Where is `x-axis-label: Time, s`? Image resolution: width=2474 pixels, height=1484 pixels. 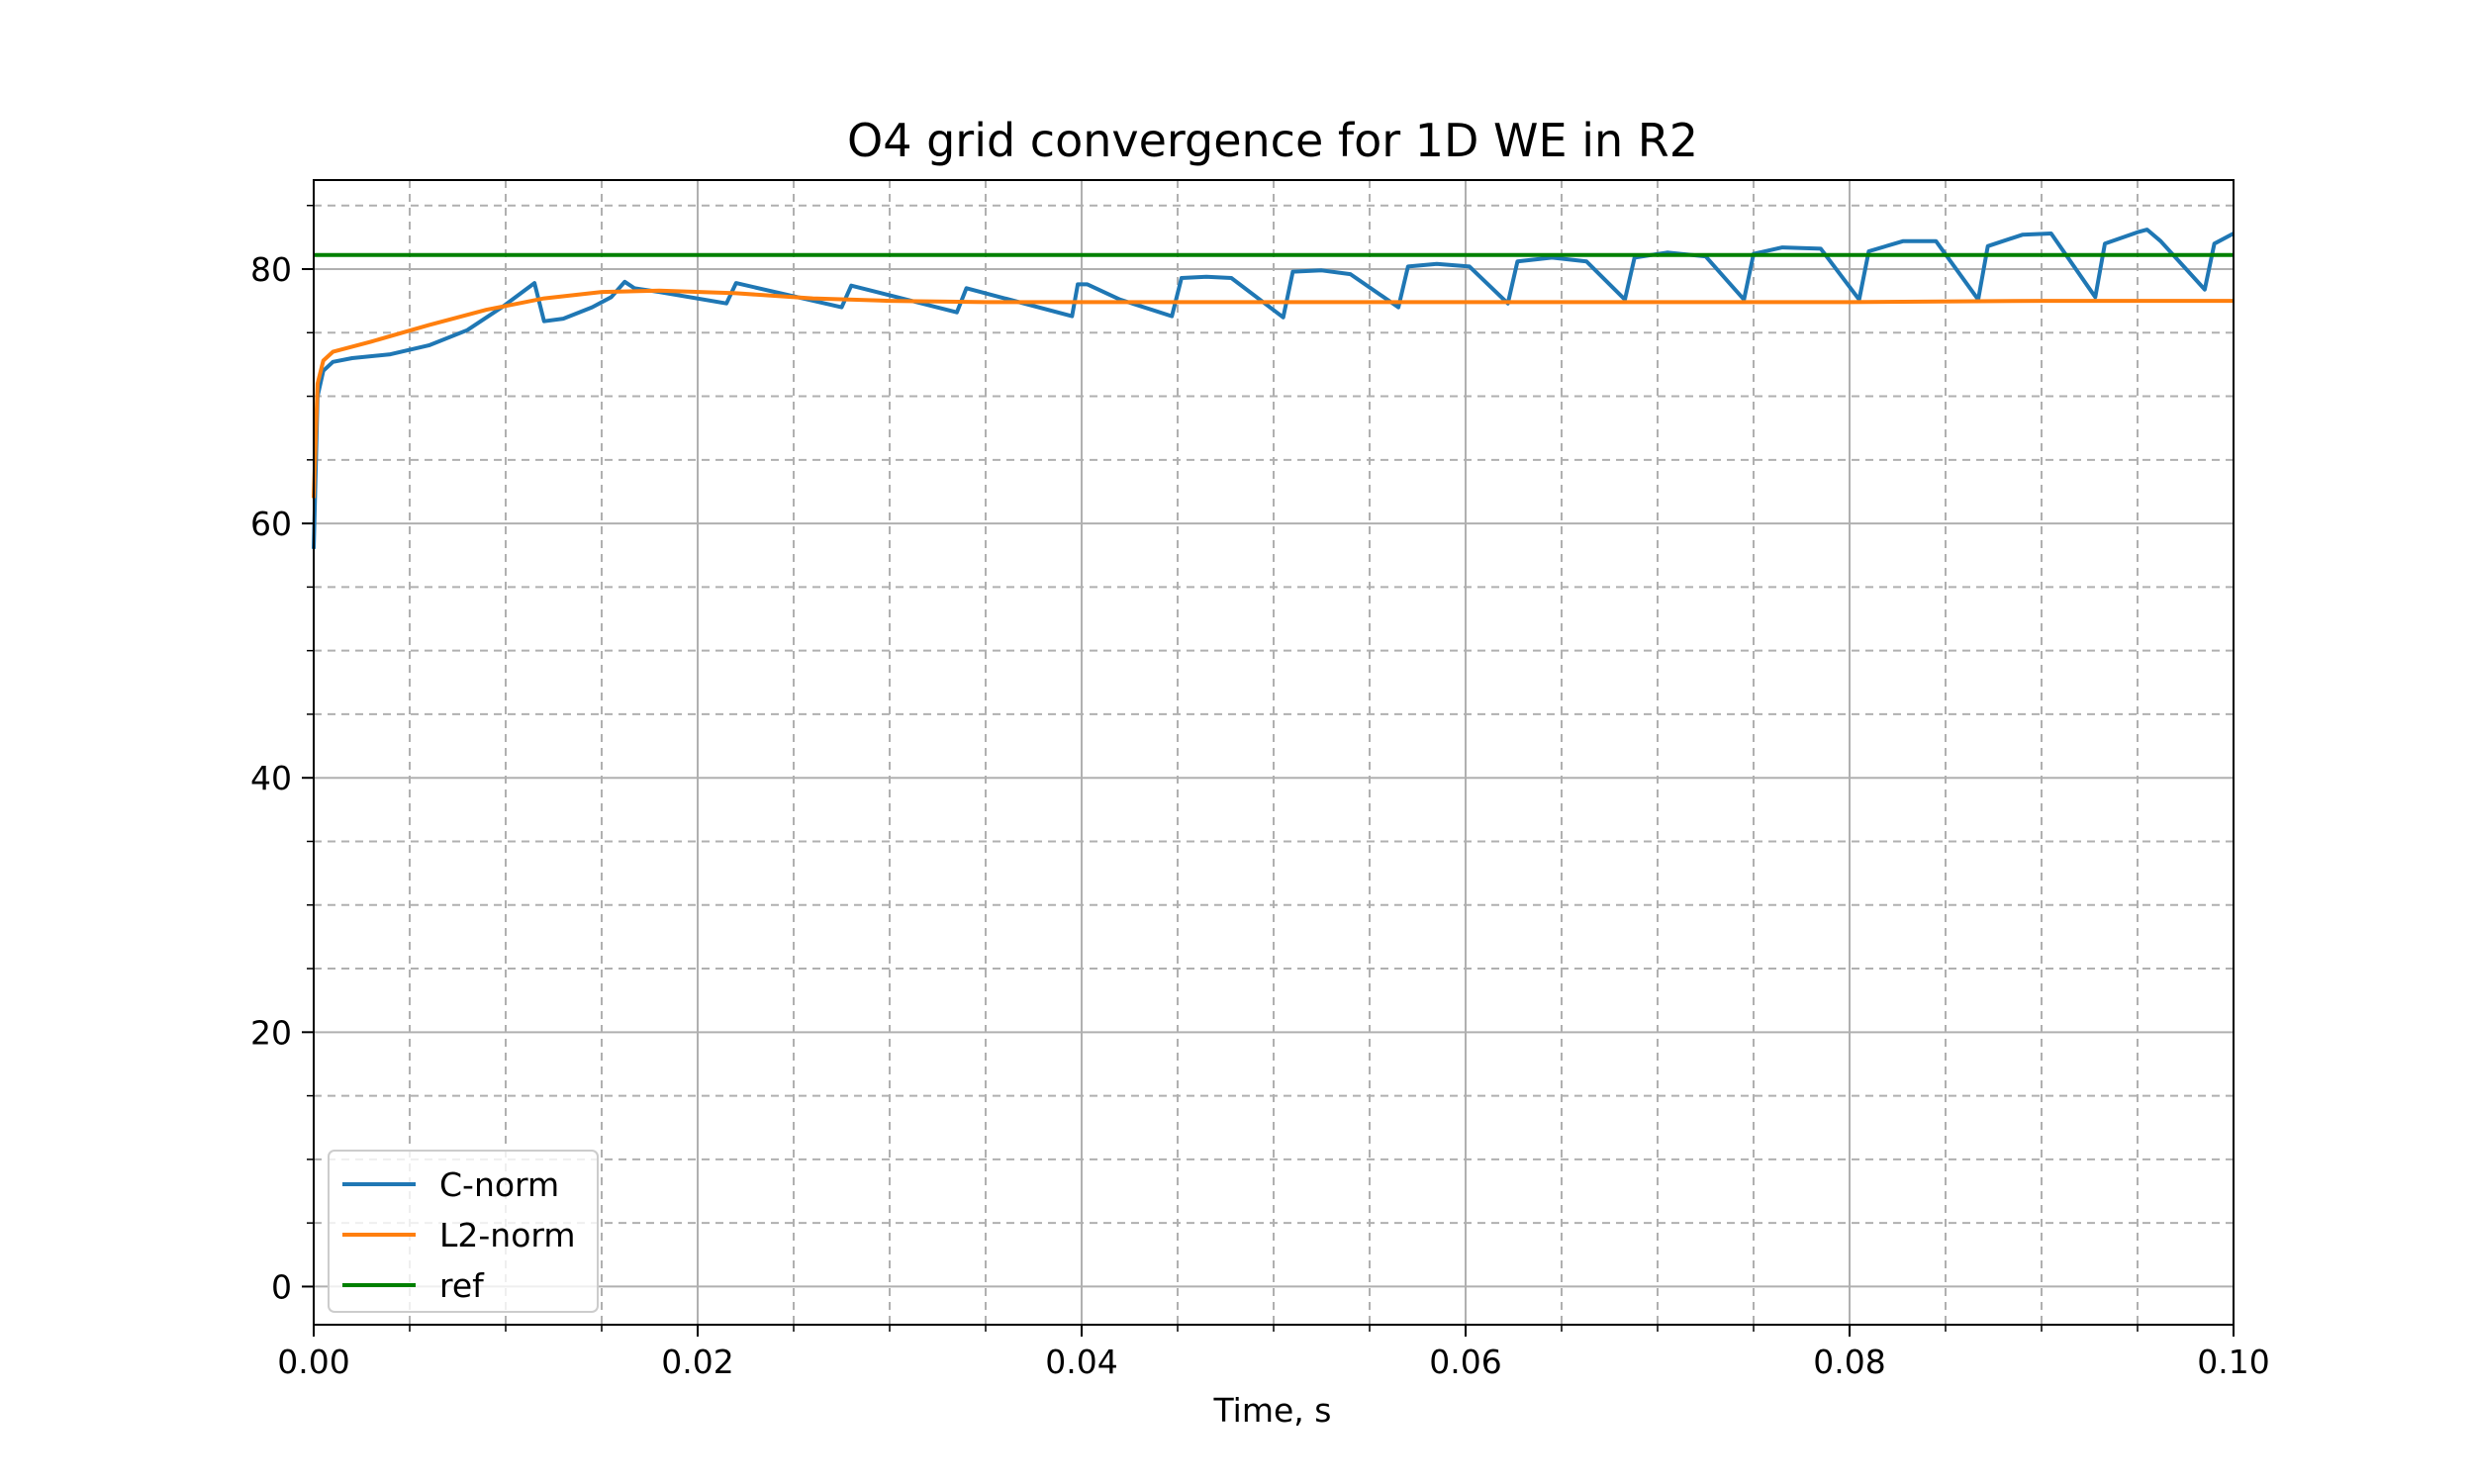
x-axis-label: Time, s is located at coordinates (1273, 1410).